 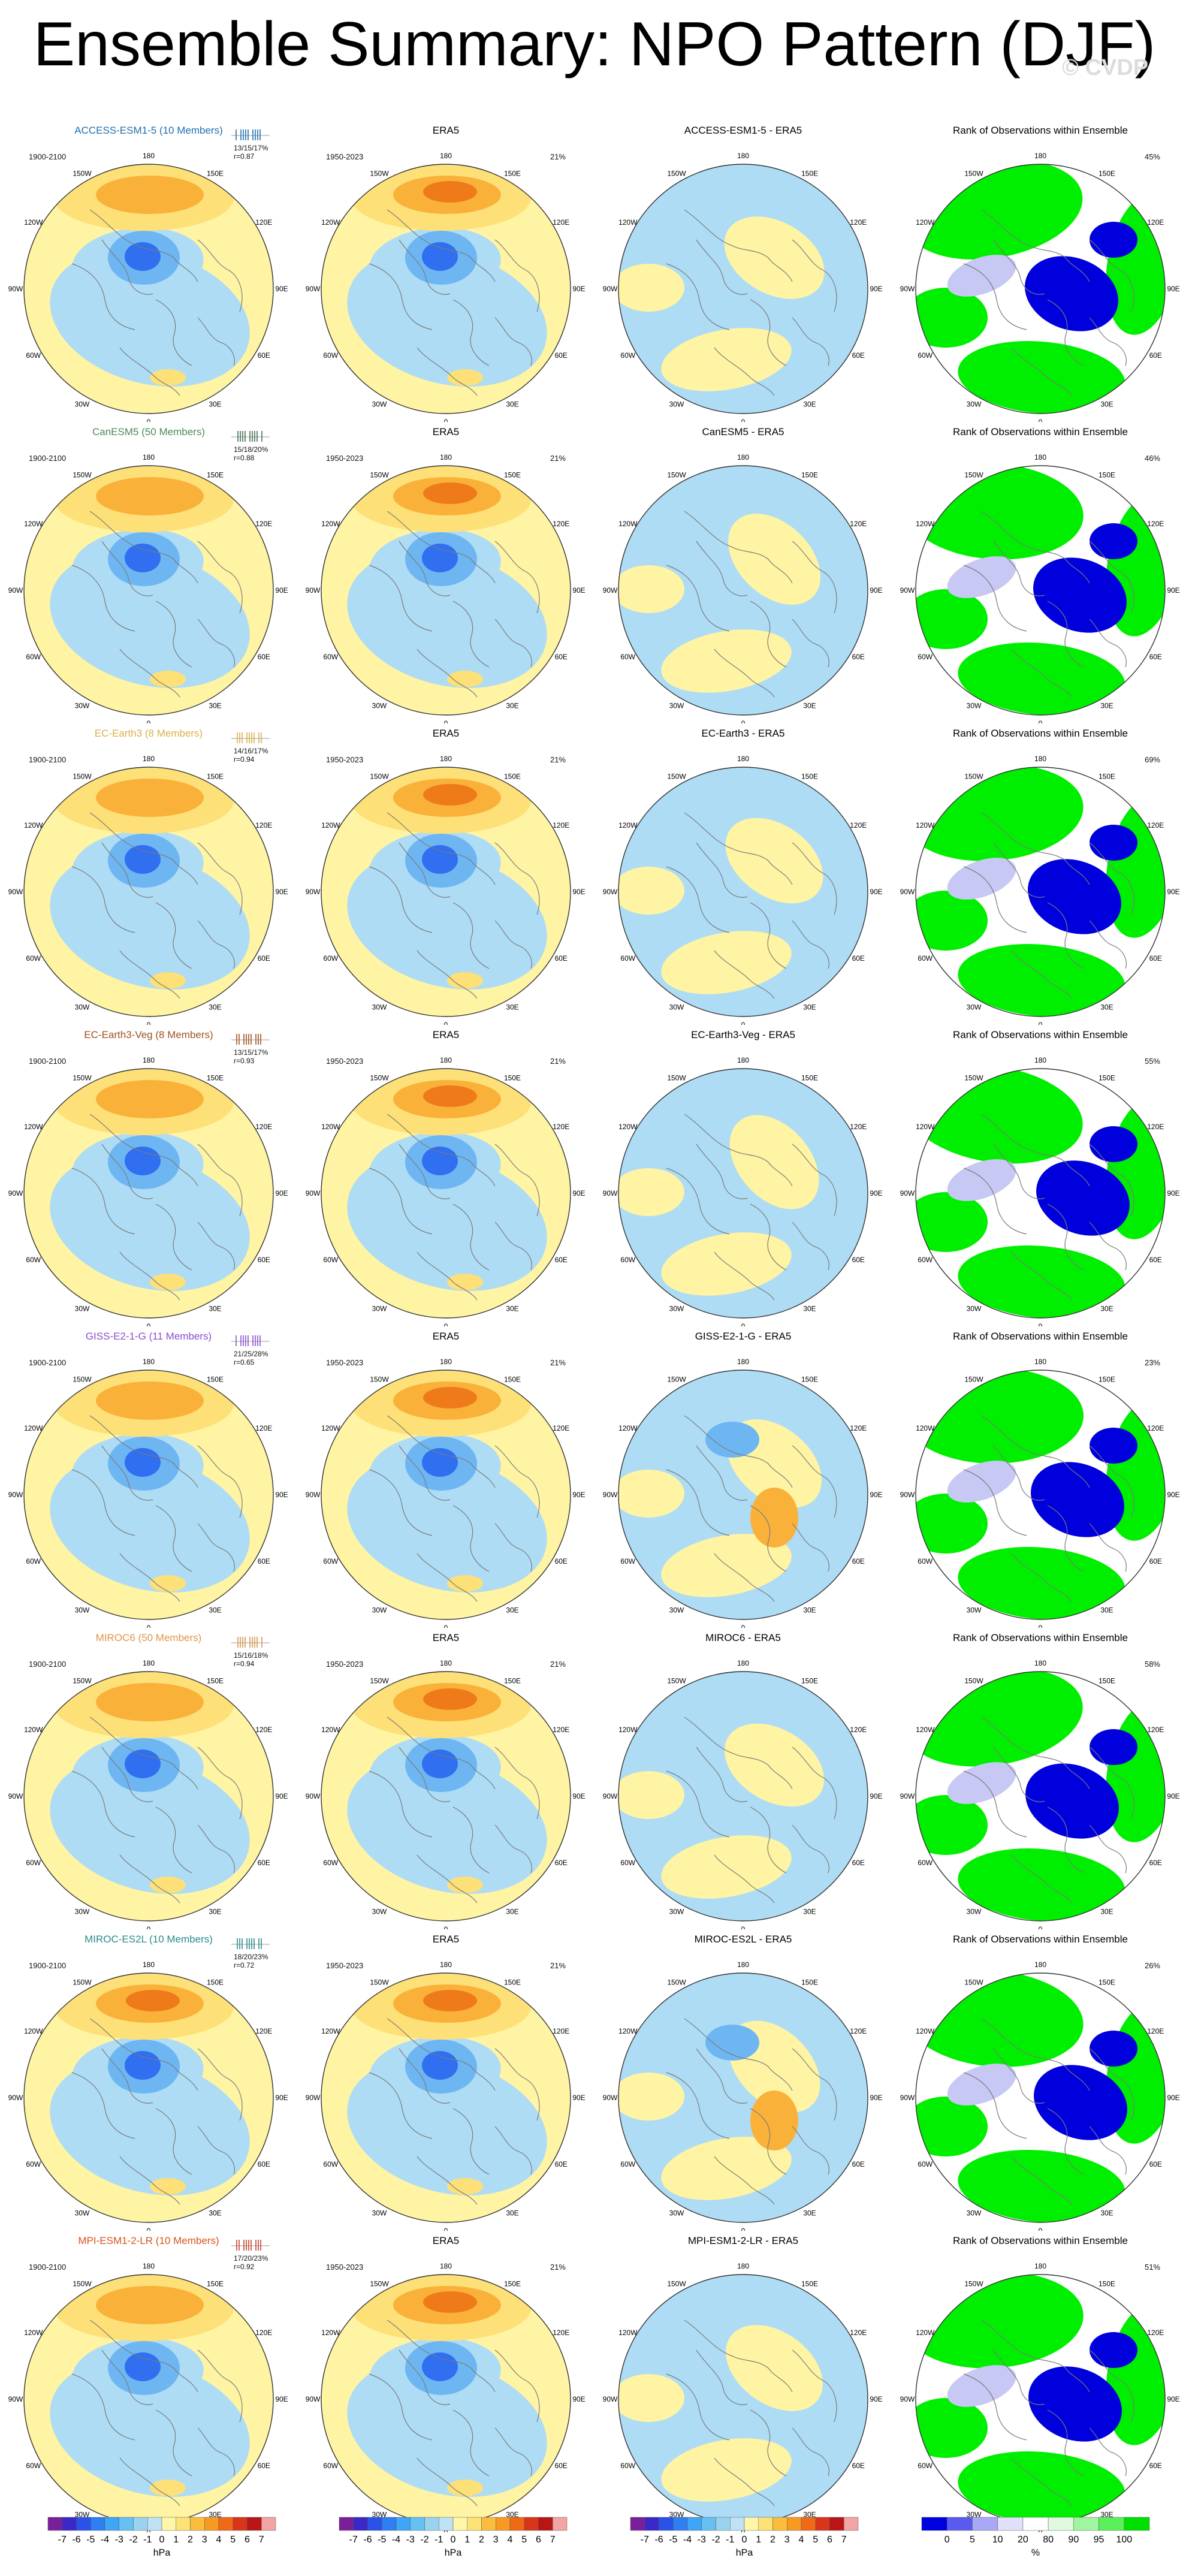 What do you see at coordinates (676, 1681) in the screenshot?
I see `longitude-label: 150W` at bounding box center [676, 1681].